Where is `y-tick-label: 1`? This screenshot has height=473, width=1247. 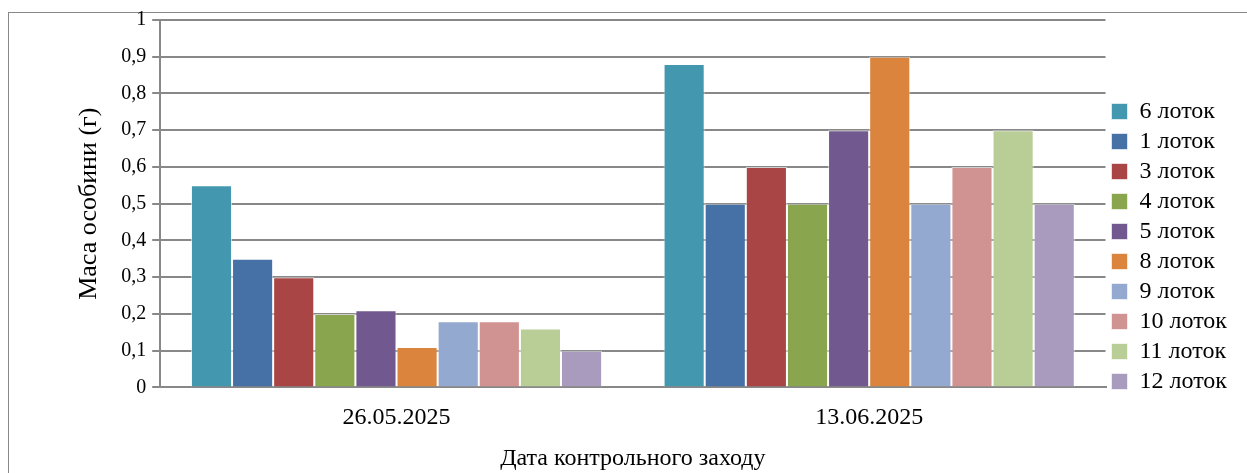 y-tick-label: 1 is located at coordinates (141, 18).